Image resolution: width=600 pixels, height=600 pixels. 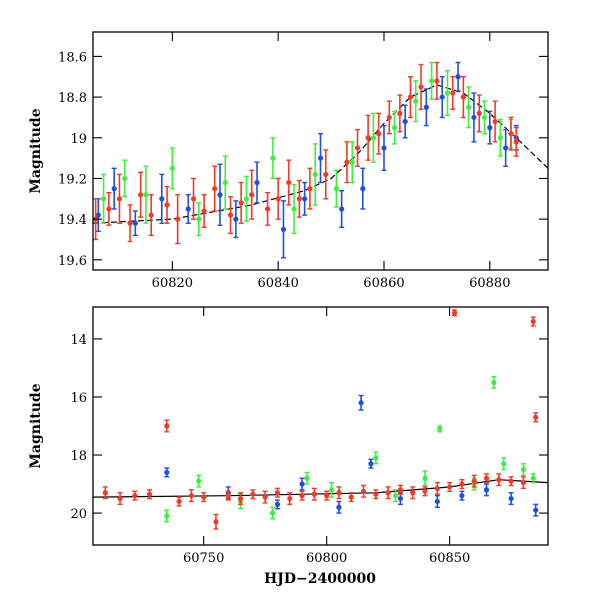 I want to click on top-xtick-label: 60820, so click(x=172, y=283).